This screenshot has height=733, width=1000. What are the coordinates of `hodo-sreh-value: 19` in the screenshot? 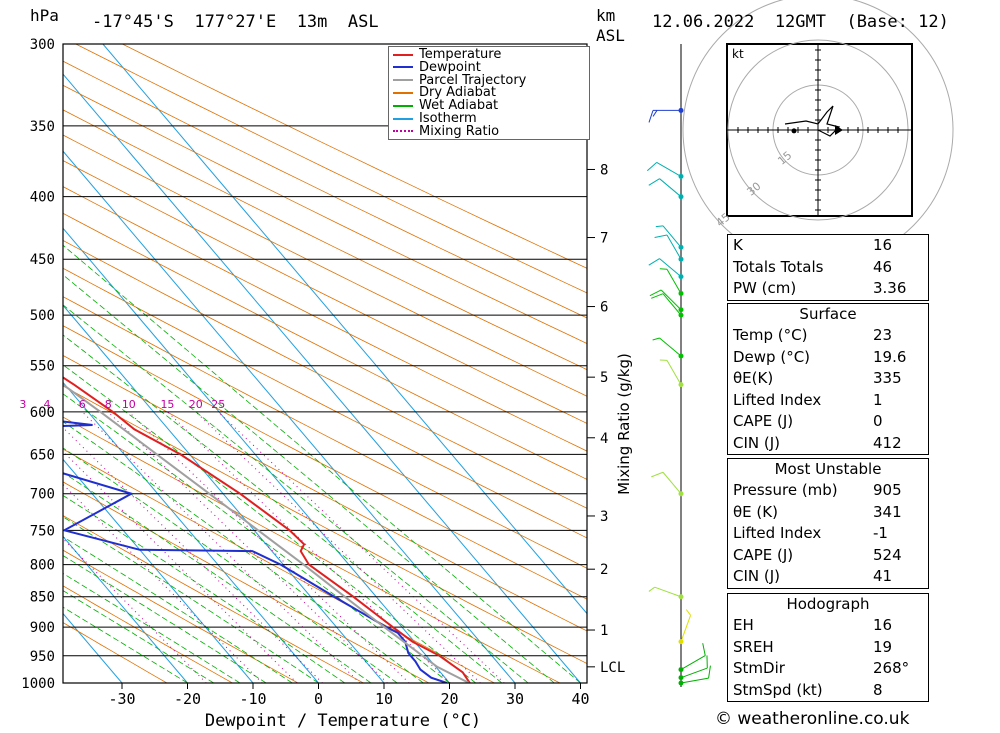 It's located at (883, 646).